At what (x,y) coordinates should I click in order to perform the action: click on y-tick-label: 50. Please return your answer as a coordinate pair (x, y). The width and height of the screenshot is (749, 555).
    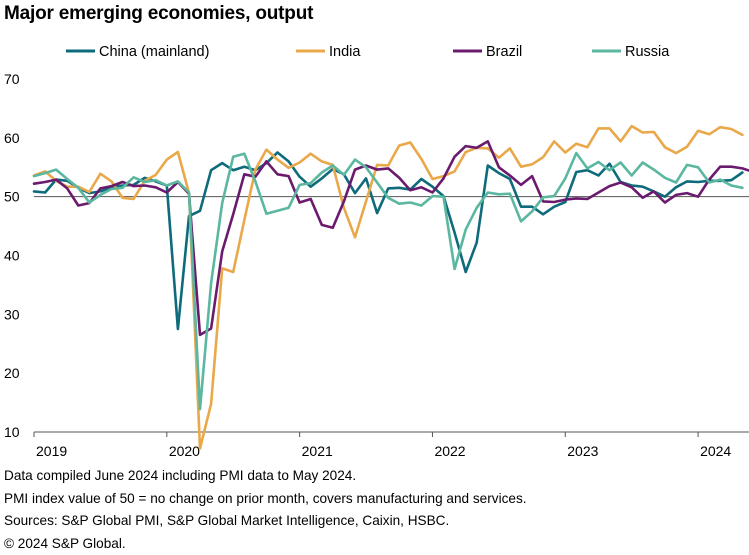
    Looking at the image, I should click on (12, 197).